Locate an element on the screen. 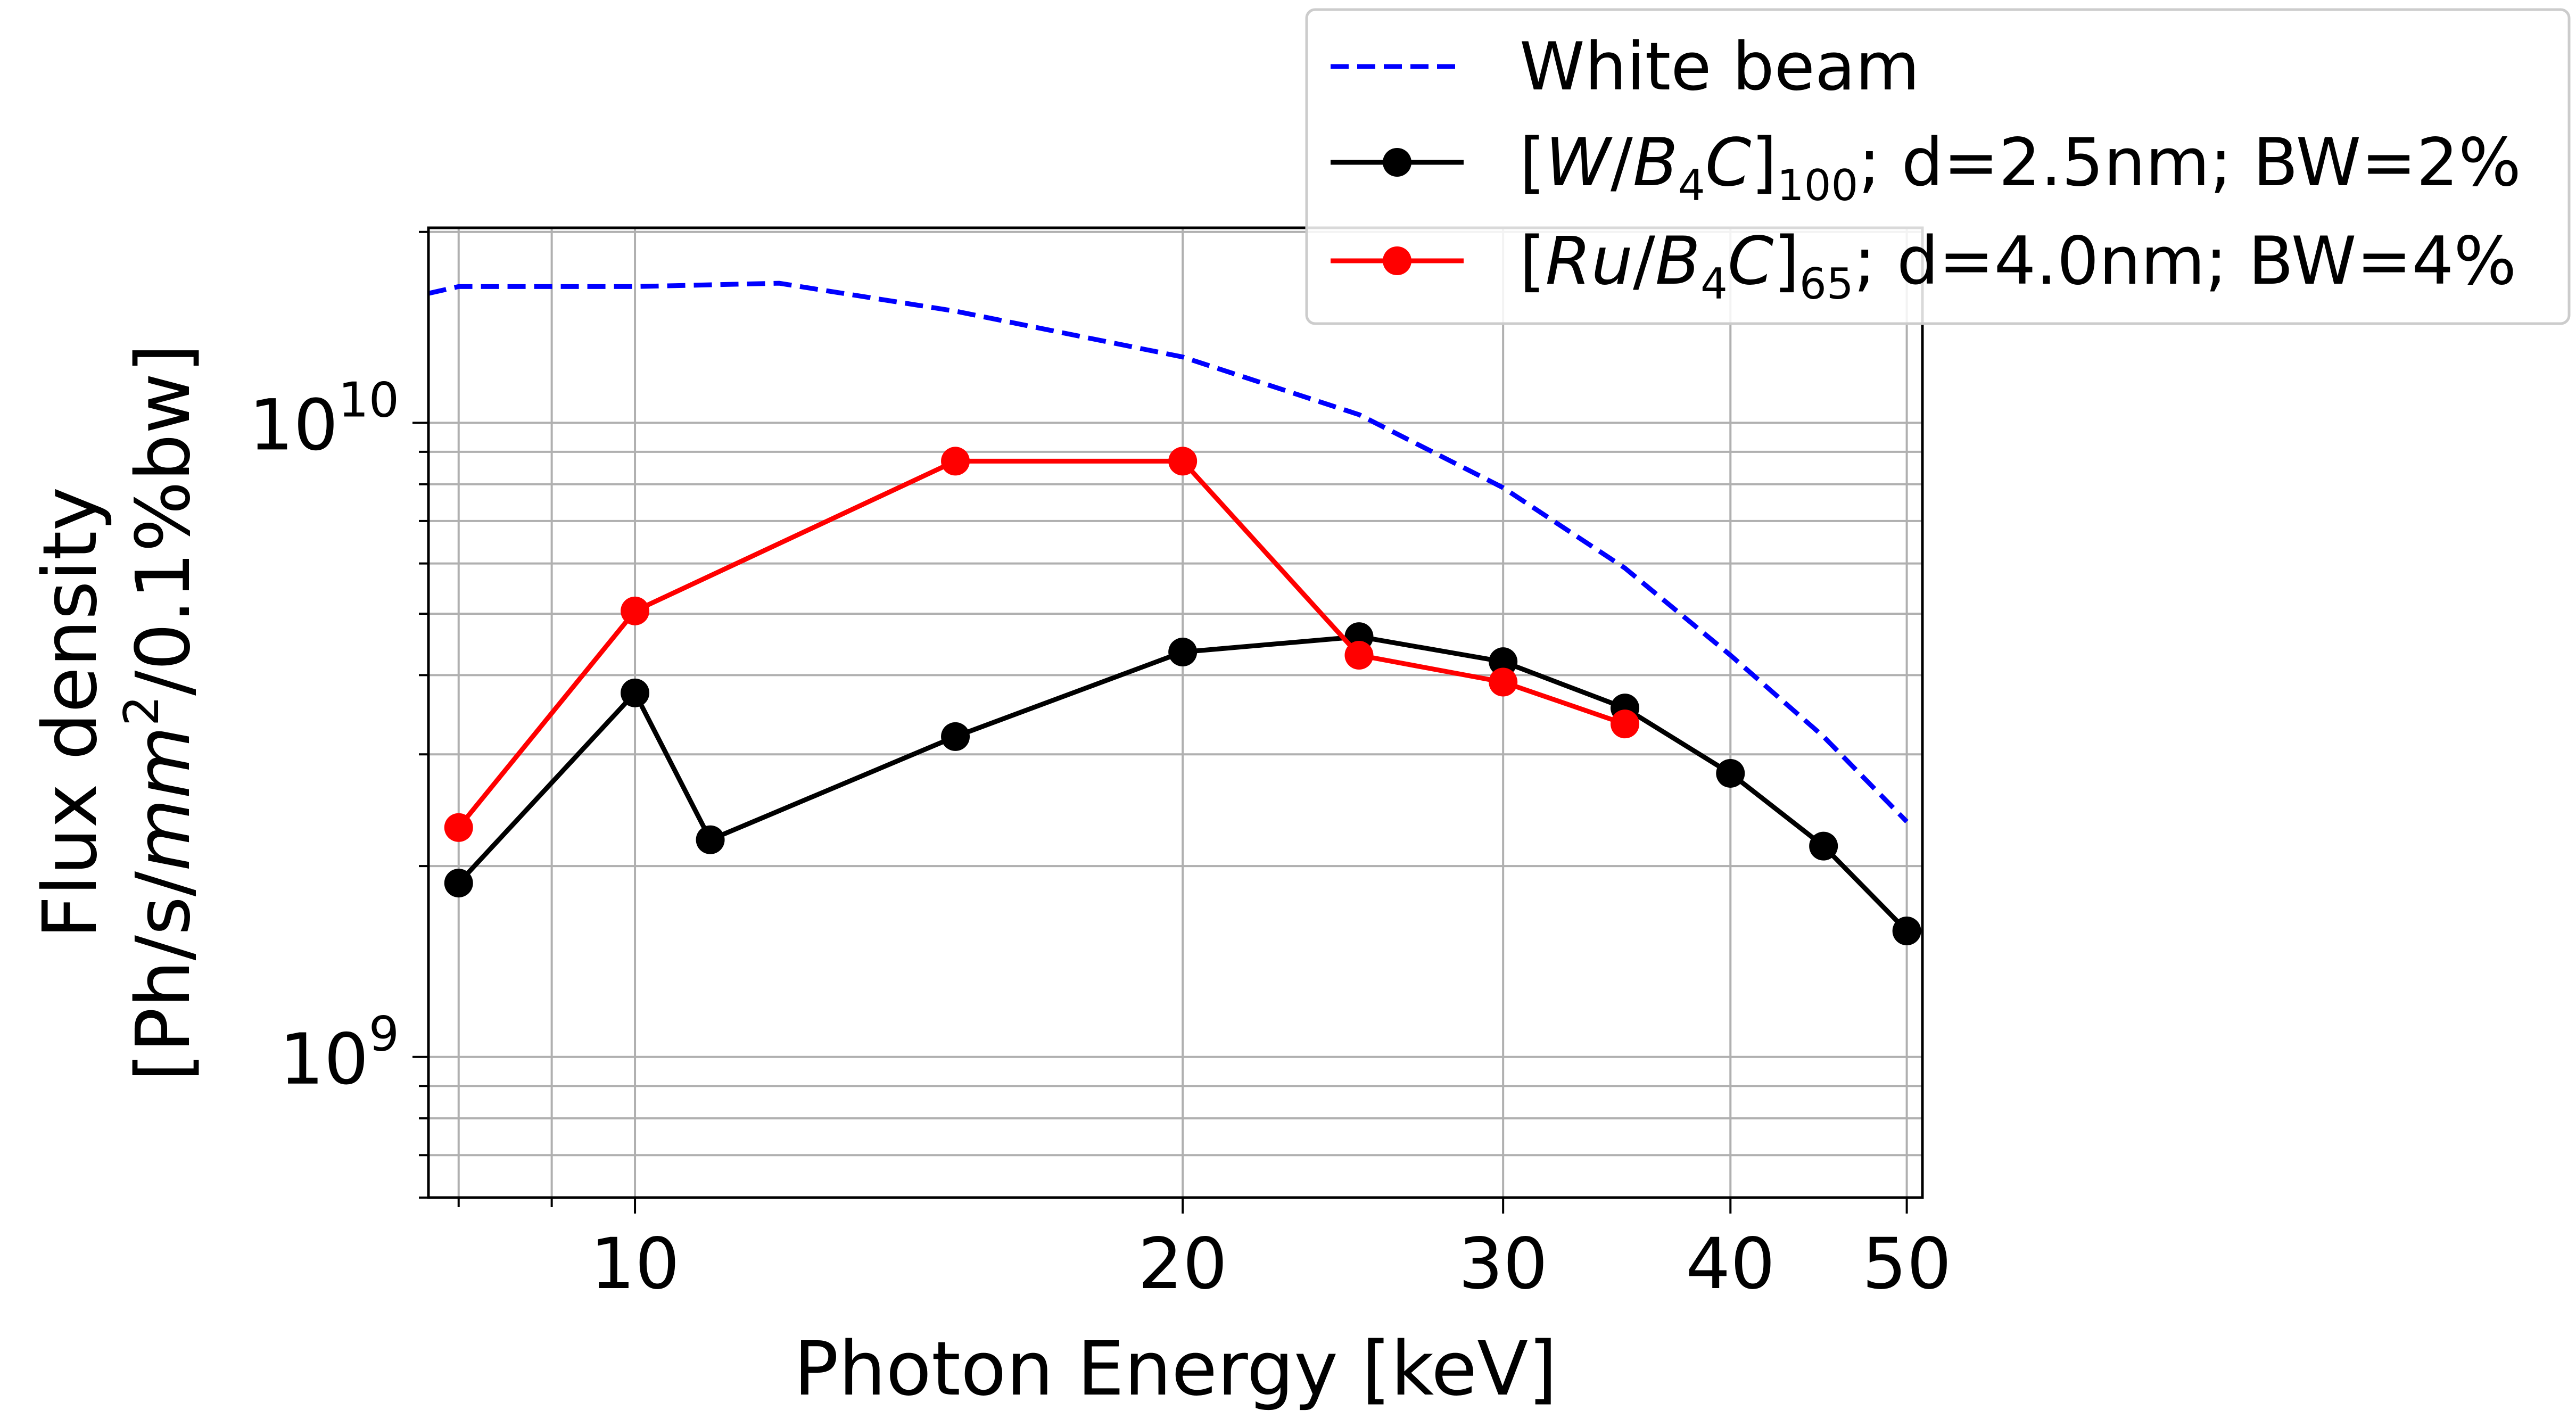  y-label-pre: [Ph/s/ is located at coordinates (163, 976).